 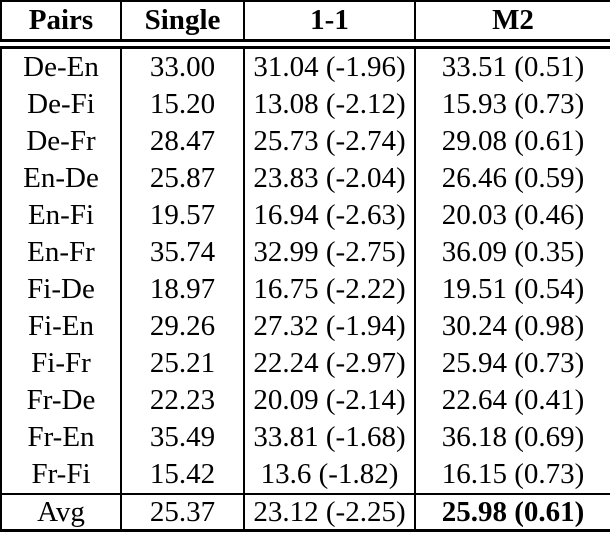 I want to click on single-cell: 35.74, so click(x=182, y=252).